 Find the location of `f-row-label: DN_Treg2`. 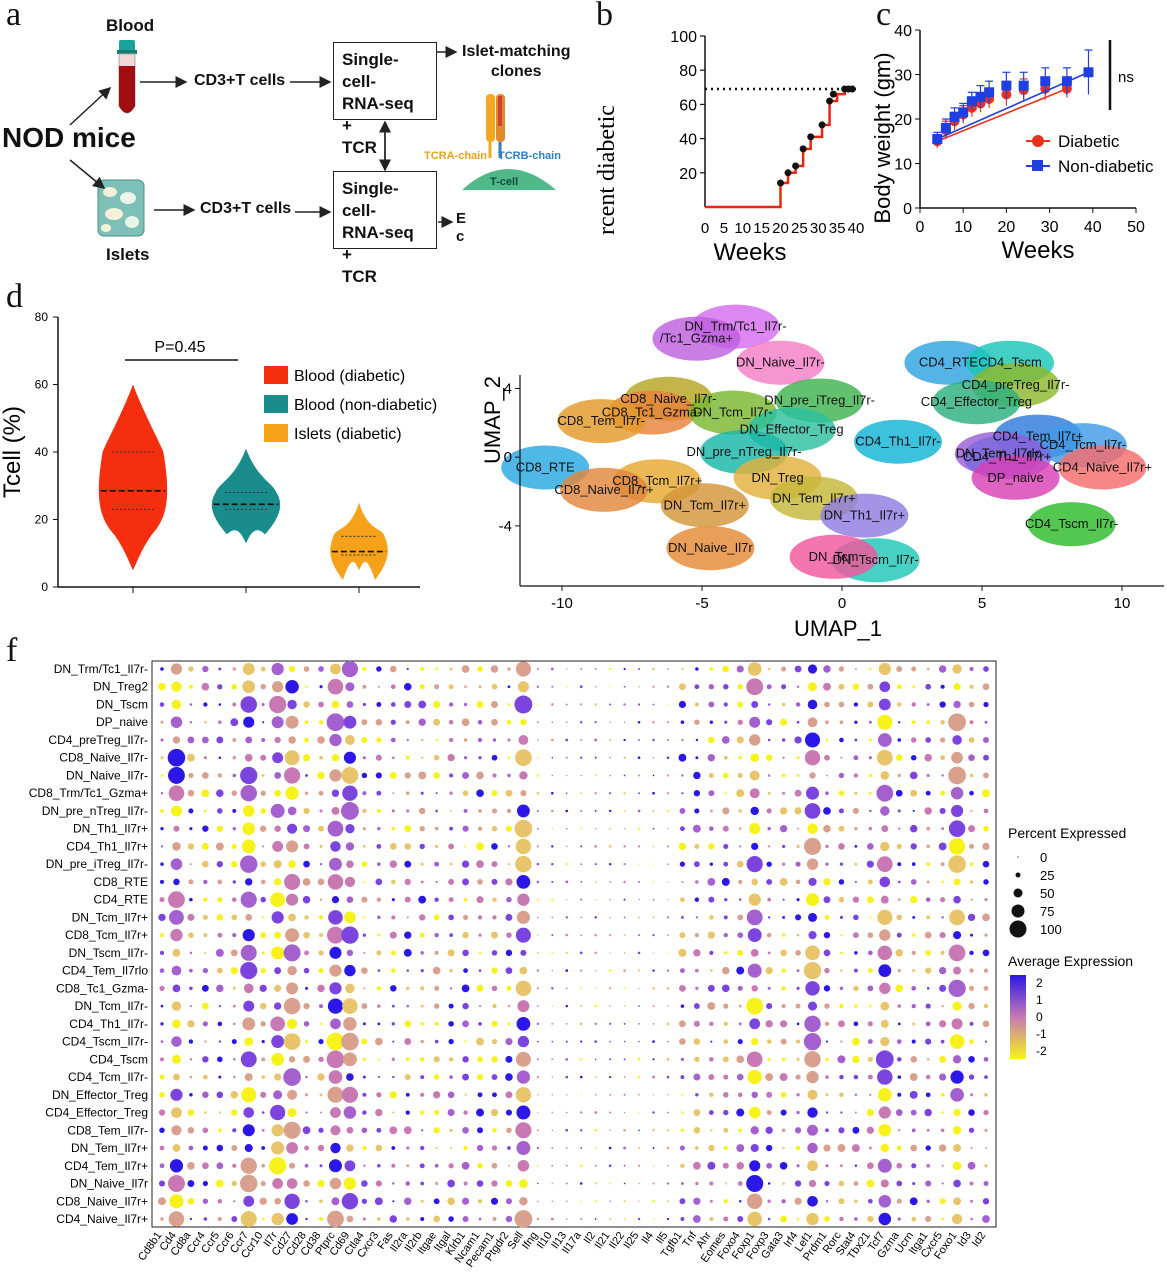

f-row-label: DN_Treg2 is located at coordinates (120, 687).